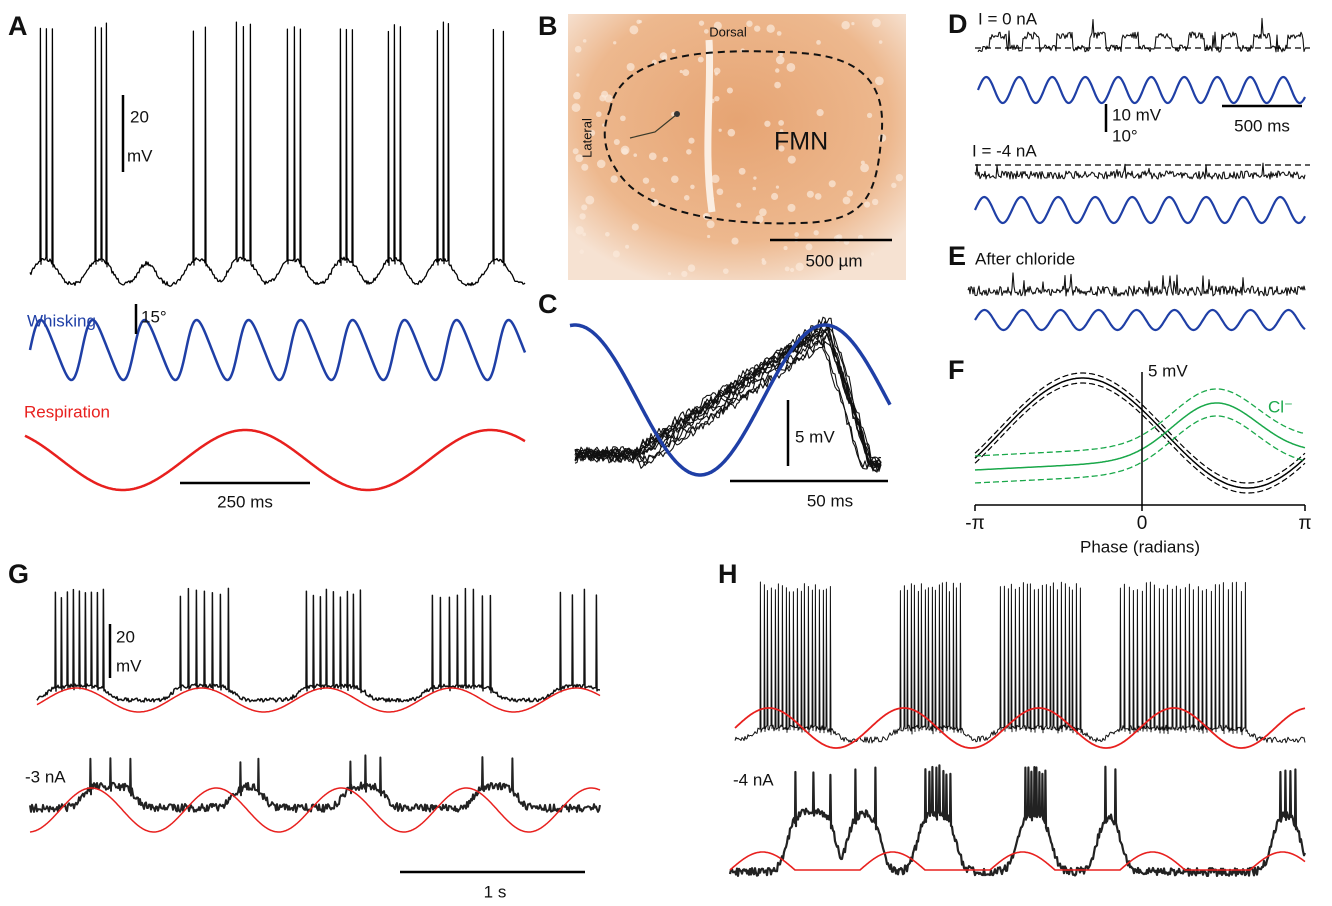 This screenshot has width=1332, height=906. What do you see at coordinates (958, 24) in the screenshot?
I see `panel-label: D` at bounding box center [958, 24].